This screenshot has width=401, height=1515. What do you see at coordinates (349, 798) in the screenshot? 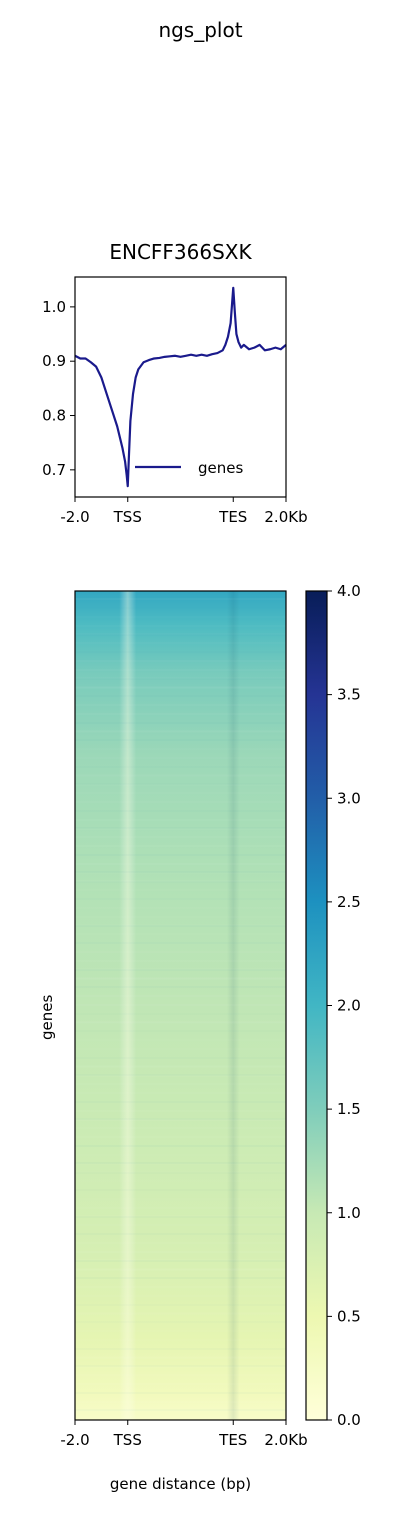
I see `colorbar-tick-label: 3.0` at bounding box center [349, 798].